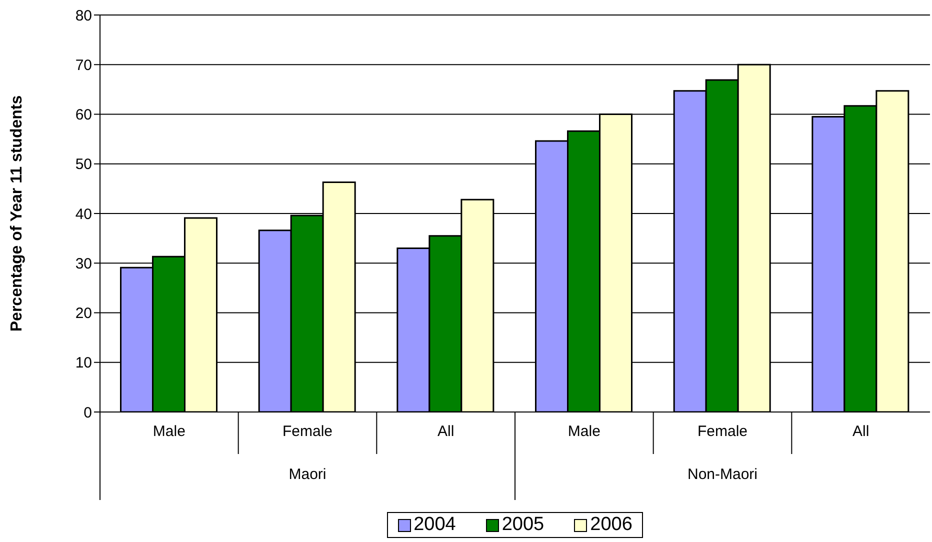 This screenshot has width=932, height=542. What do you see at coordinates (307, 474) in the screenshot?
I see `text: Maori` at bounding box center [307, 474].